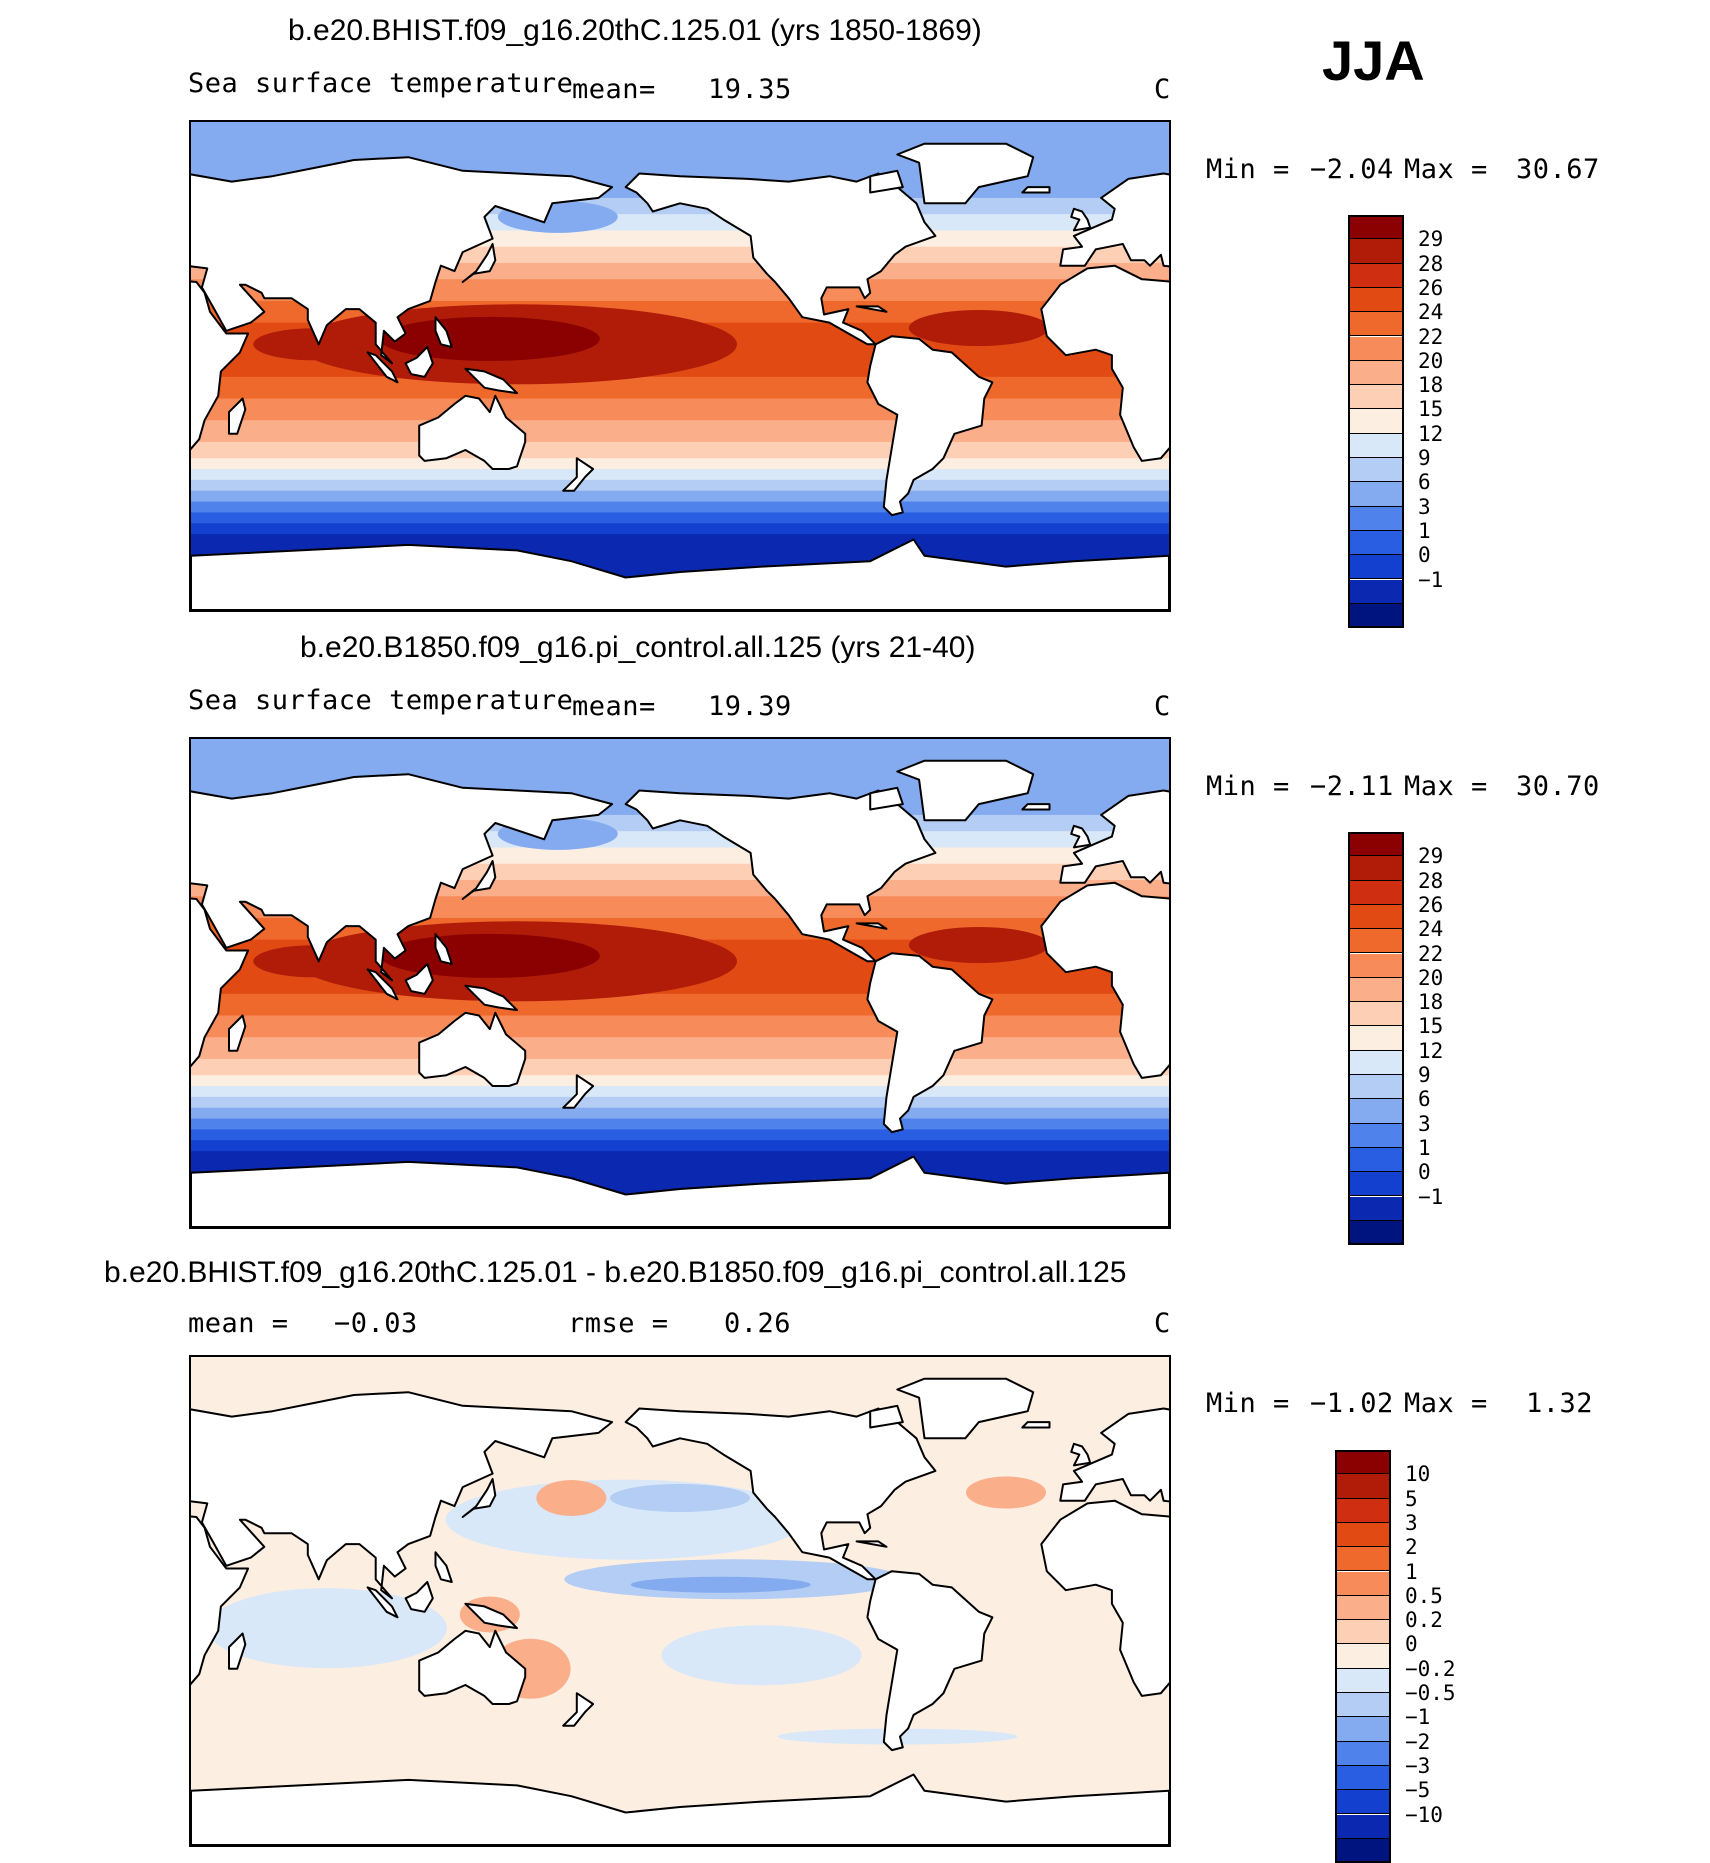 This screenshot has height=1863, width=1710. Describe the element at coordinates (1162, 1323) in the screenshot. I see `panel3-units: C` at that location.